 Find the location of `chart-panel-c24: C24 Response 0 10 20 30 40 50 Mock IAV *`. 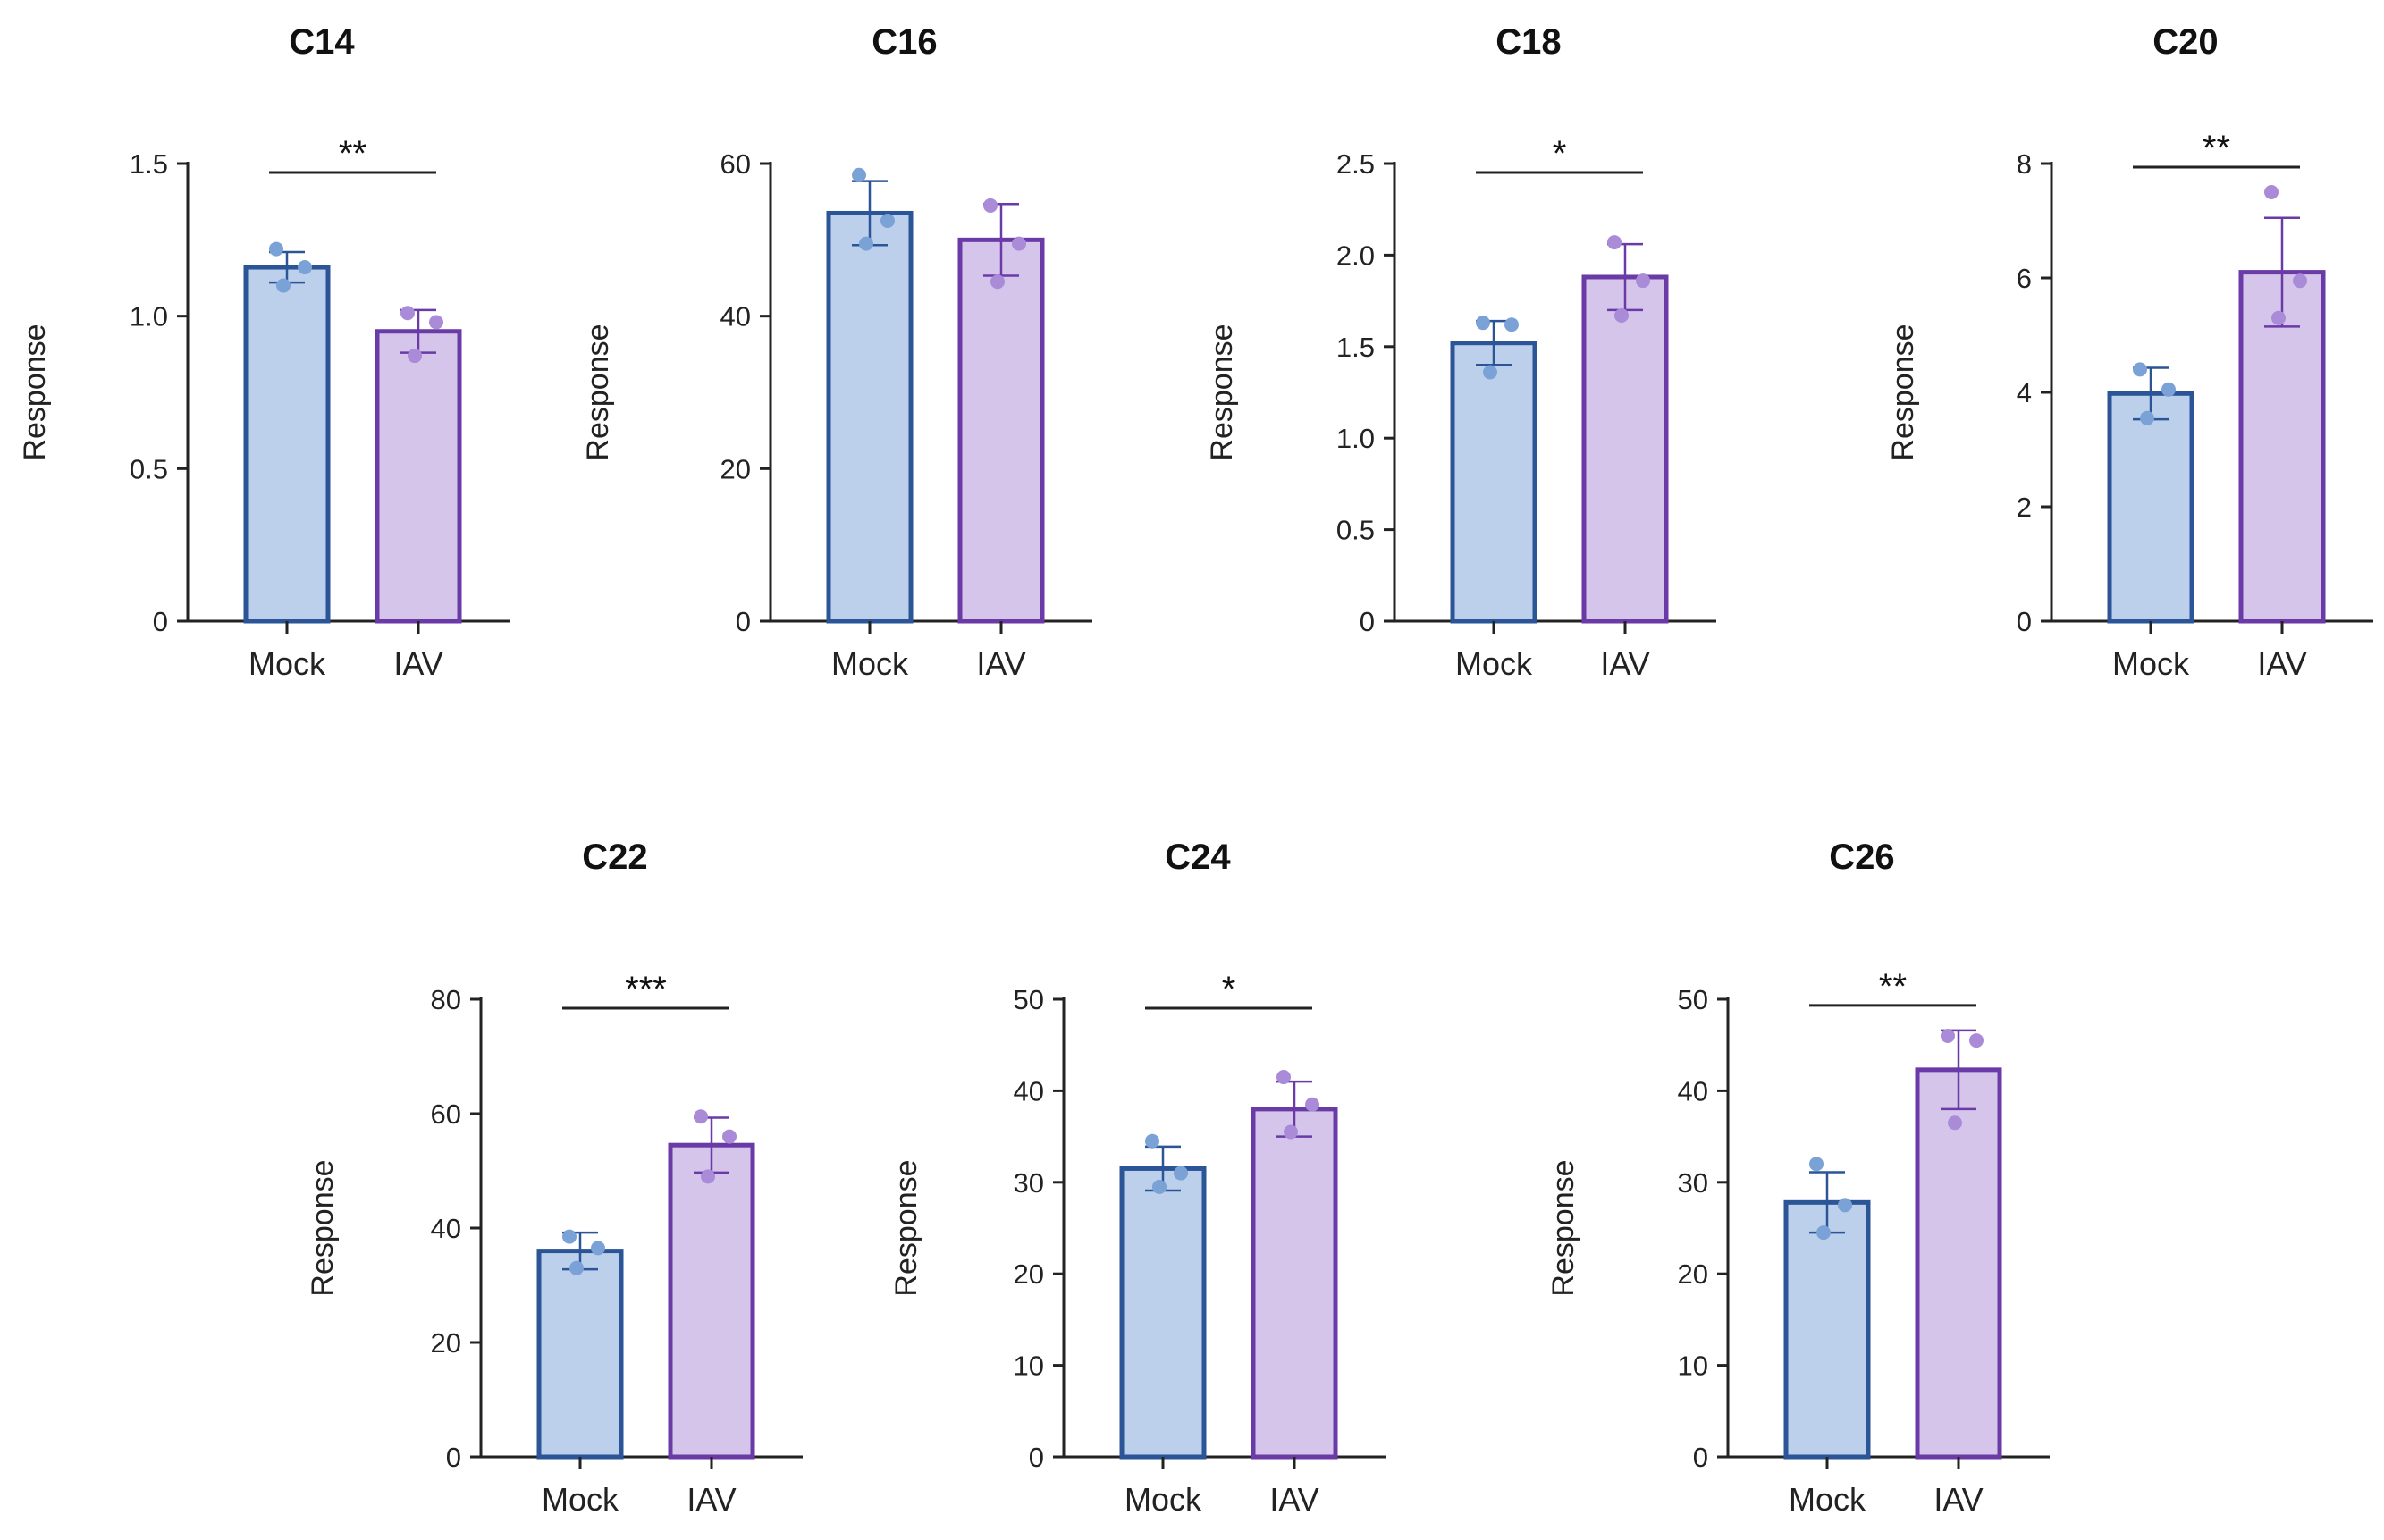

chart-panel-c24: C24 Response 0 10 20 30 40 50 Mock IAV * is located at coordinates (1138, 1177).